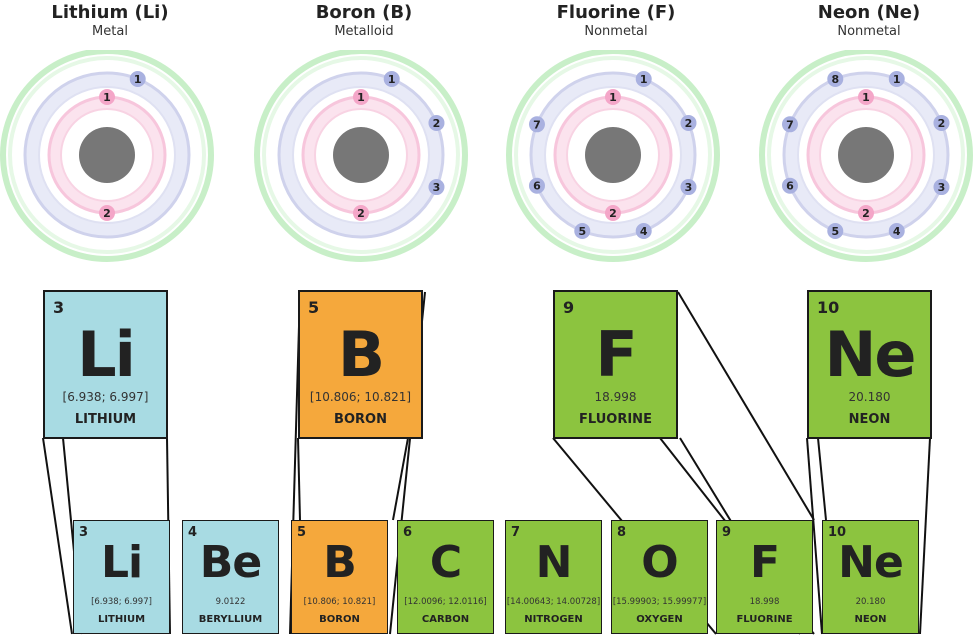 This screenshot has height=638, width=975. I want to click on atomic-number: 7, so click(516, 532).